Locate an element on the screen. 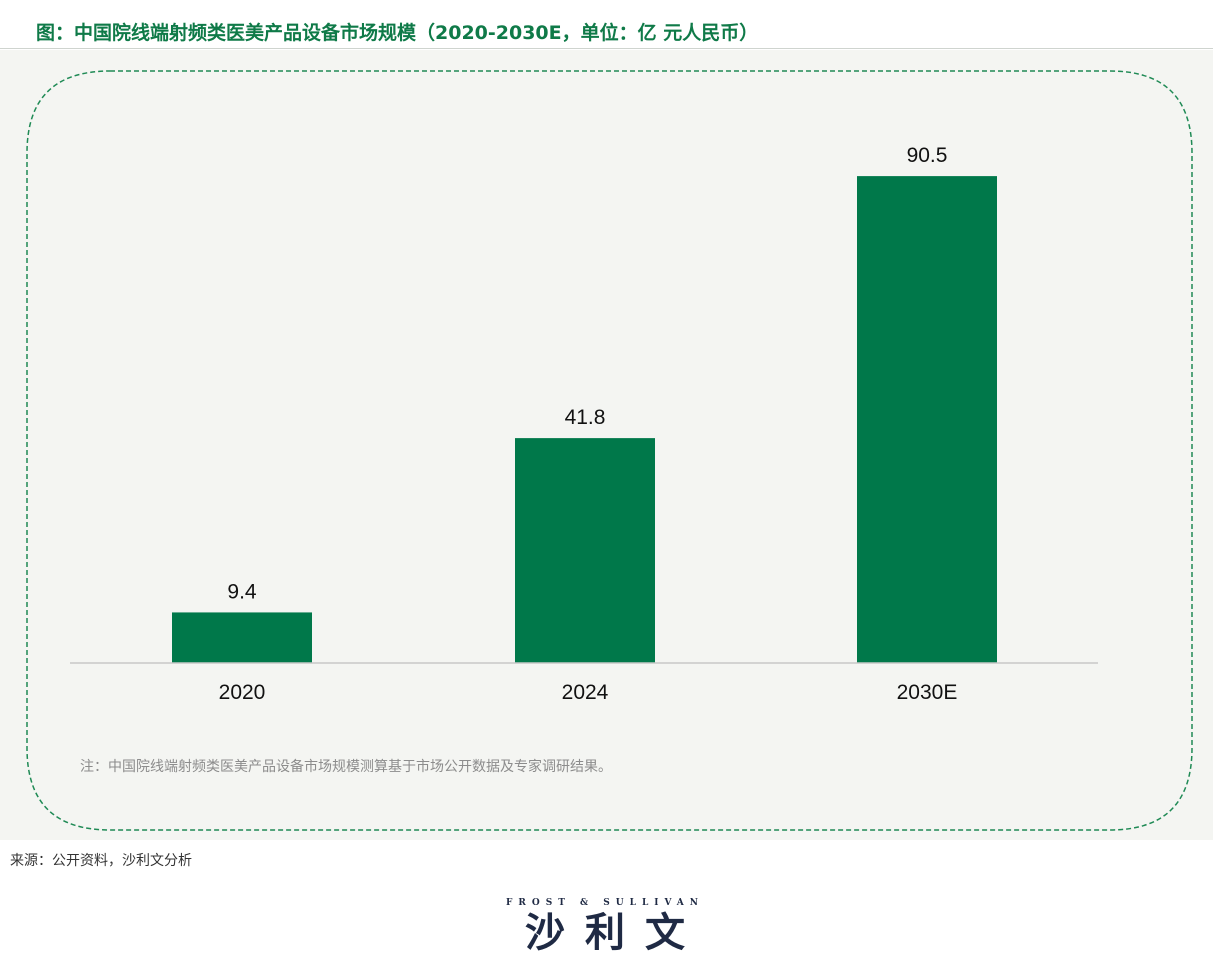 The image size is (1213, 974). x-tick-label-2020: 2020 is located at coordinates (242, 692).